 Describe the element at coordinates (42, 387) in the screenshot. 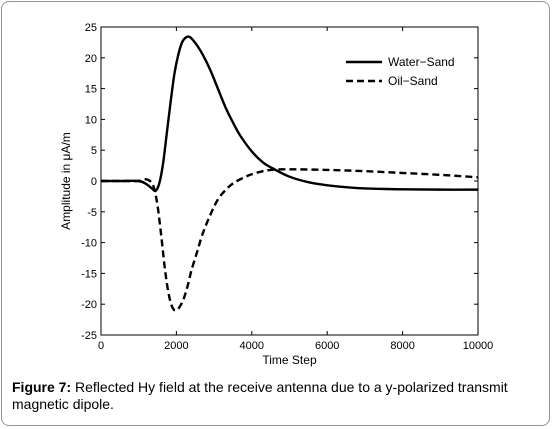

I see `figure-caption-label: Figure 7:` at that location.